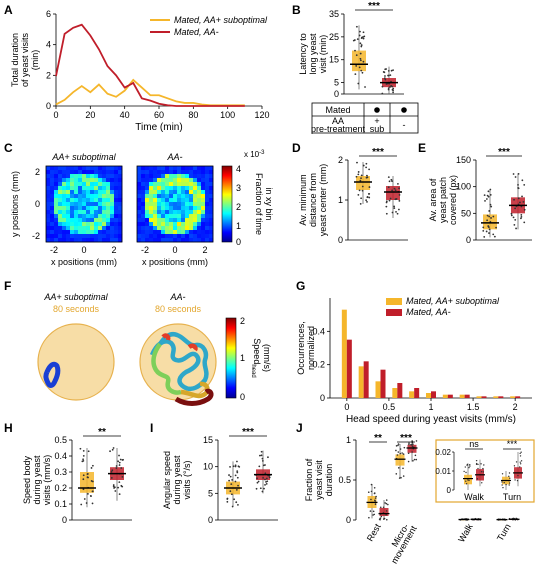  Describe the element at coordinates (296, 10) in the screenshot. I see `panel-label-b: B` at that location.